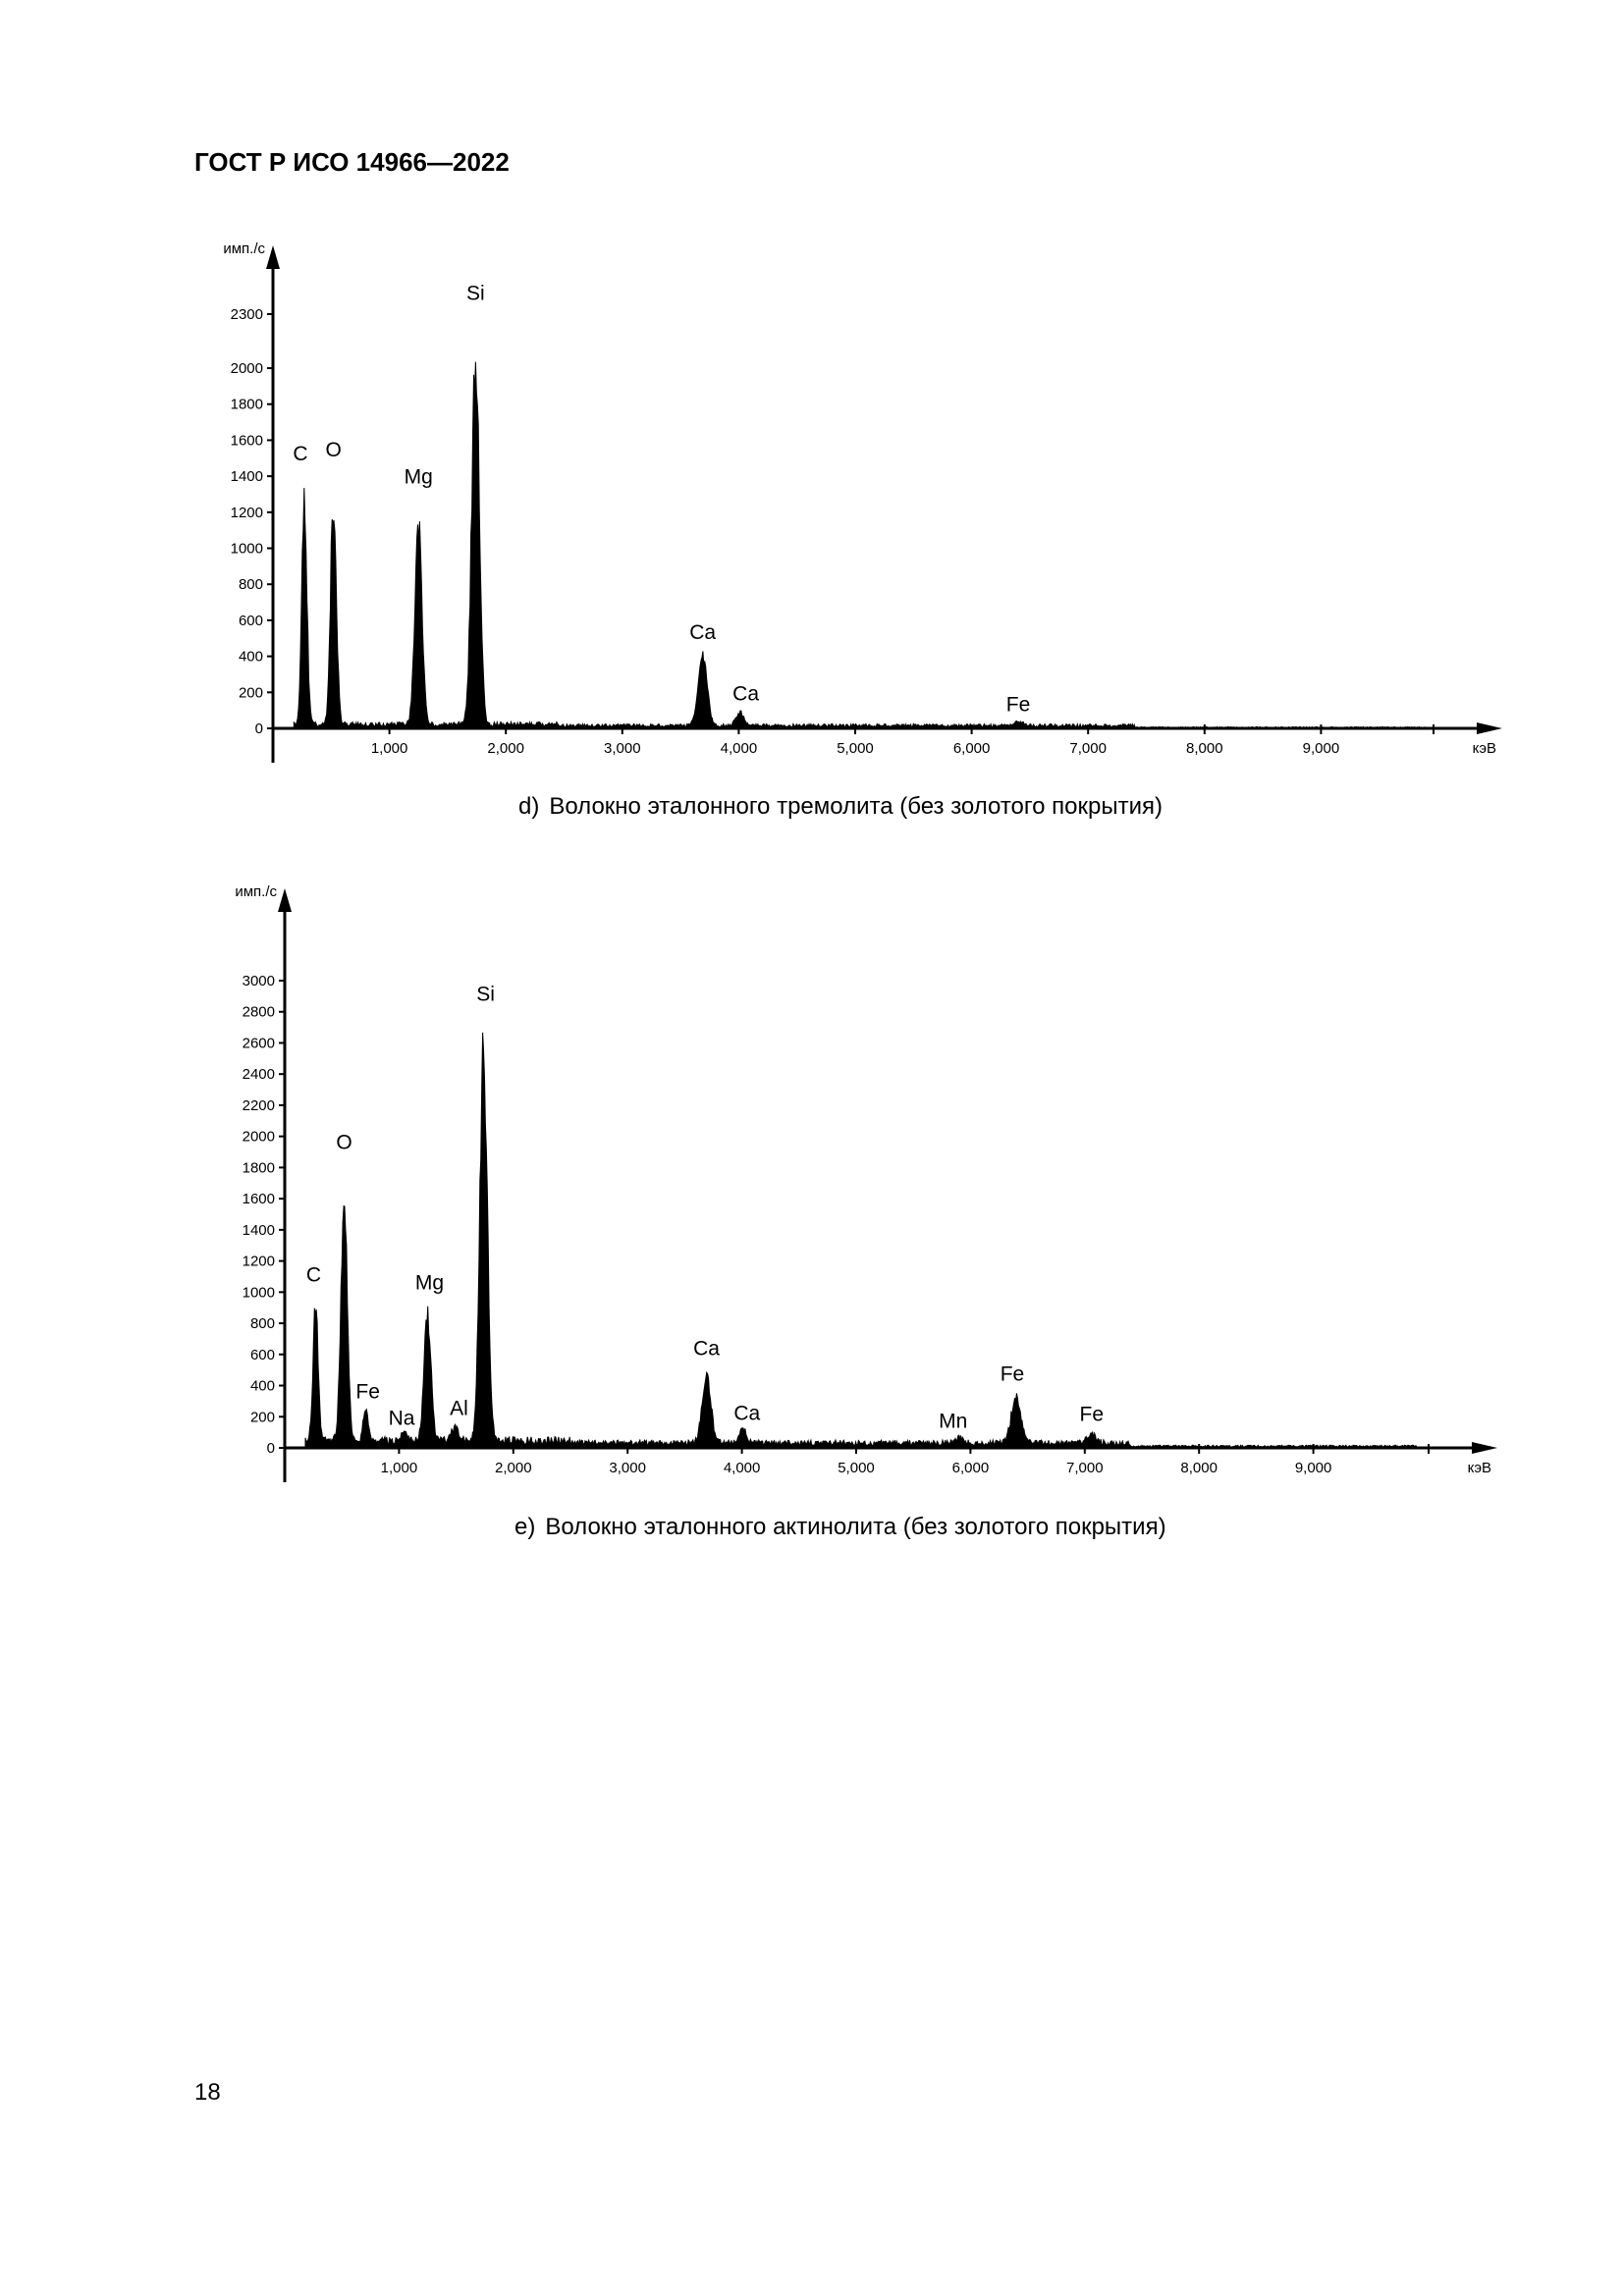 The width and height of the screenshot is (1624, 2296). I want to click on peak-label: Mn, so click(953, 1422).